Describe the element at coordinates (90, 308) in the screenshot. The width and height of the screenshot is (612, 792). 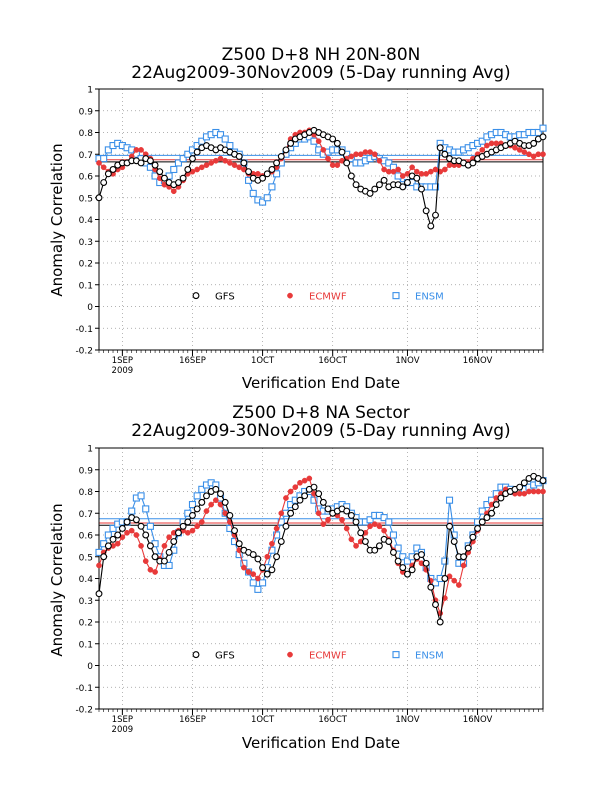
I see `y-tick-label: 0` at that location.